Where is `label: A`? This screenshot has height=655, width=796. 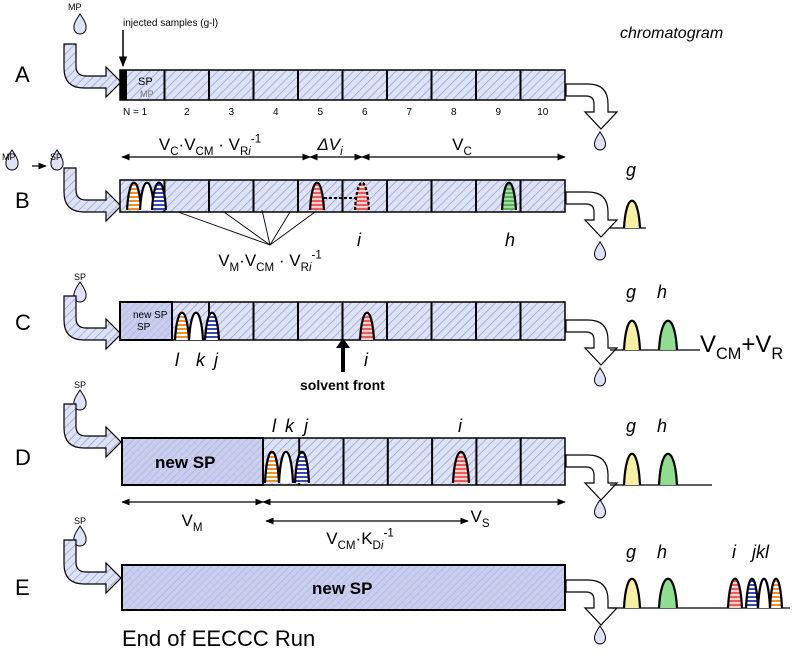 label: A is located at coordinates (22, 74).